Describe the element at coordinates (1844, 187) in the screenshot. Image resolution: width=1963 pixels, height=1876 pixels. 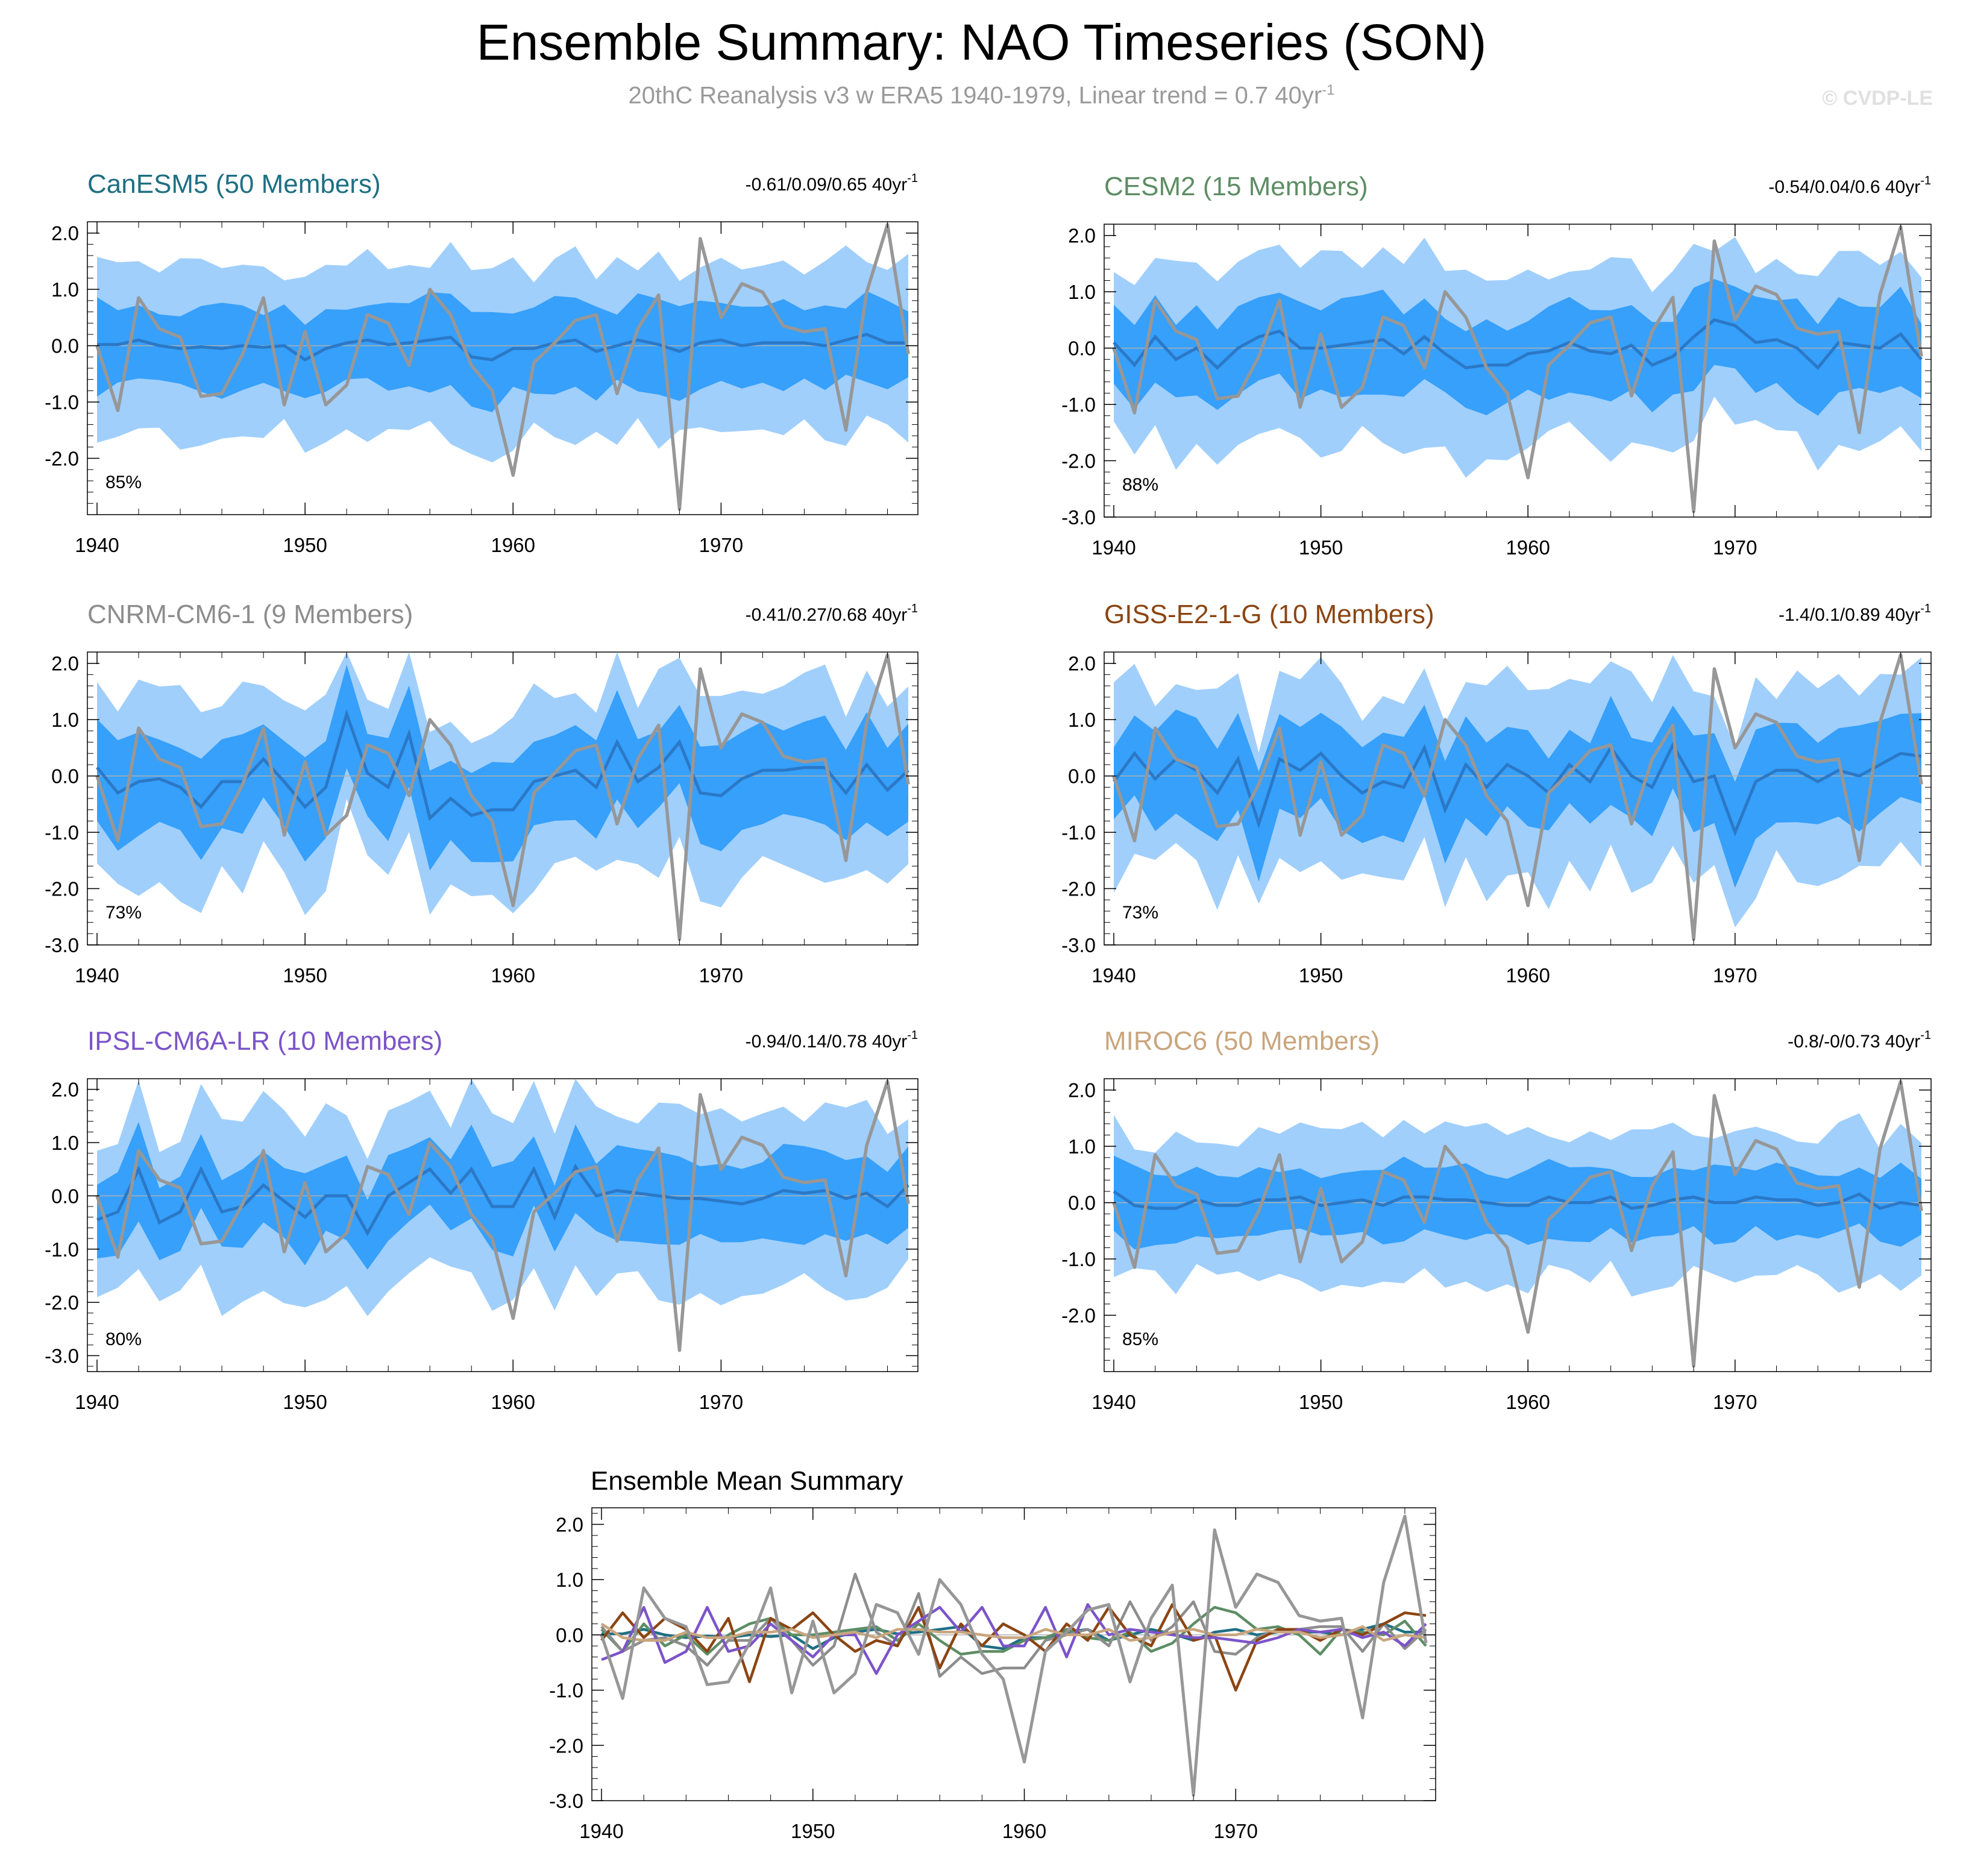
I see `panel-stats-text: -0.54/0.04/0.6 40yr` at that location.